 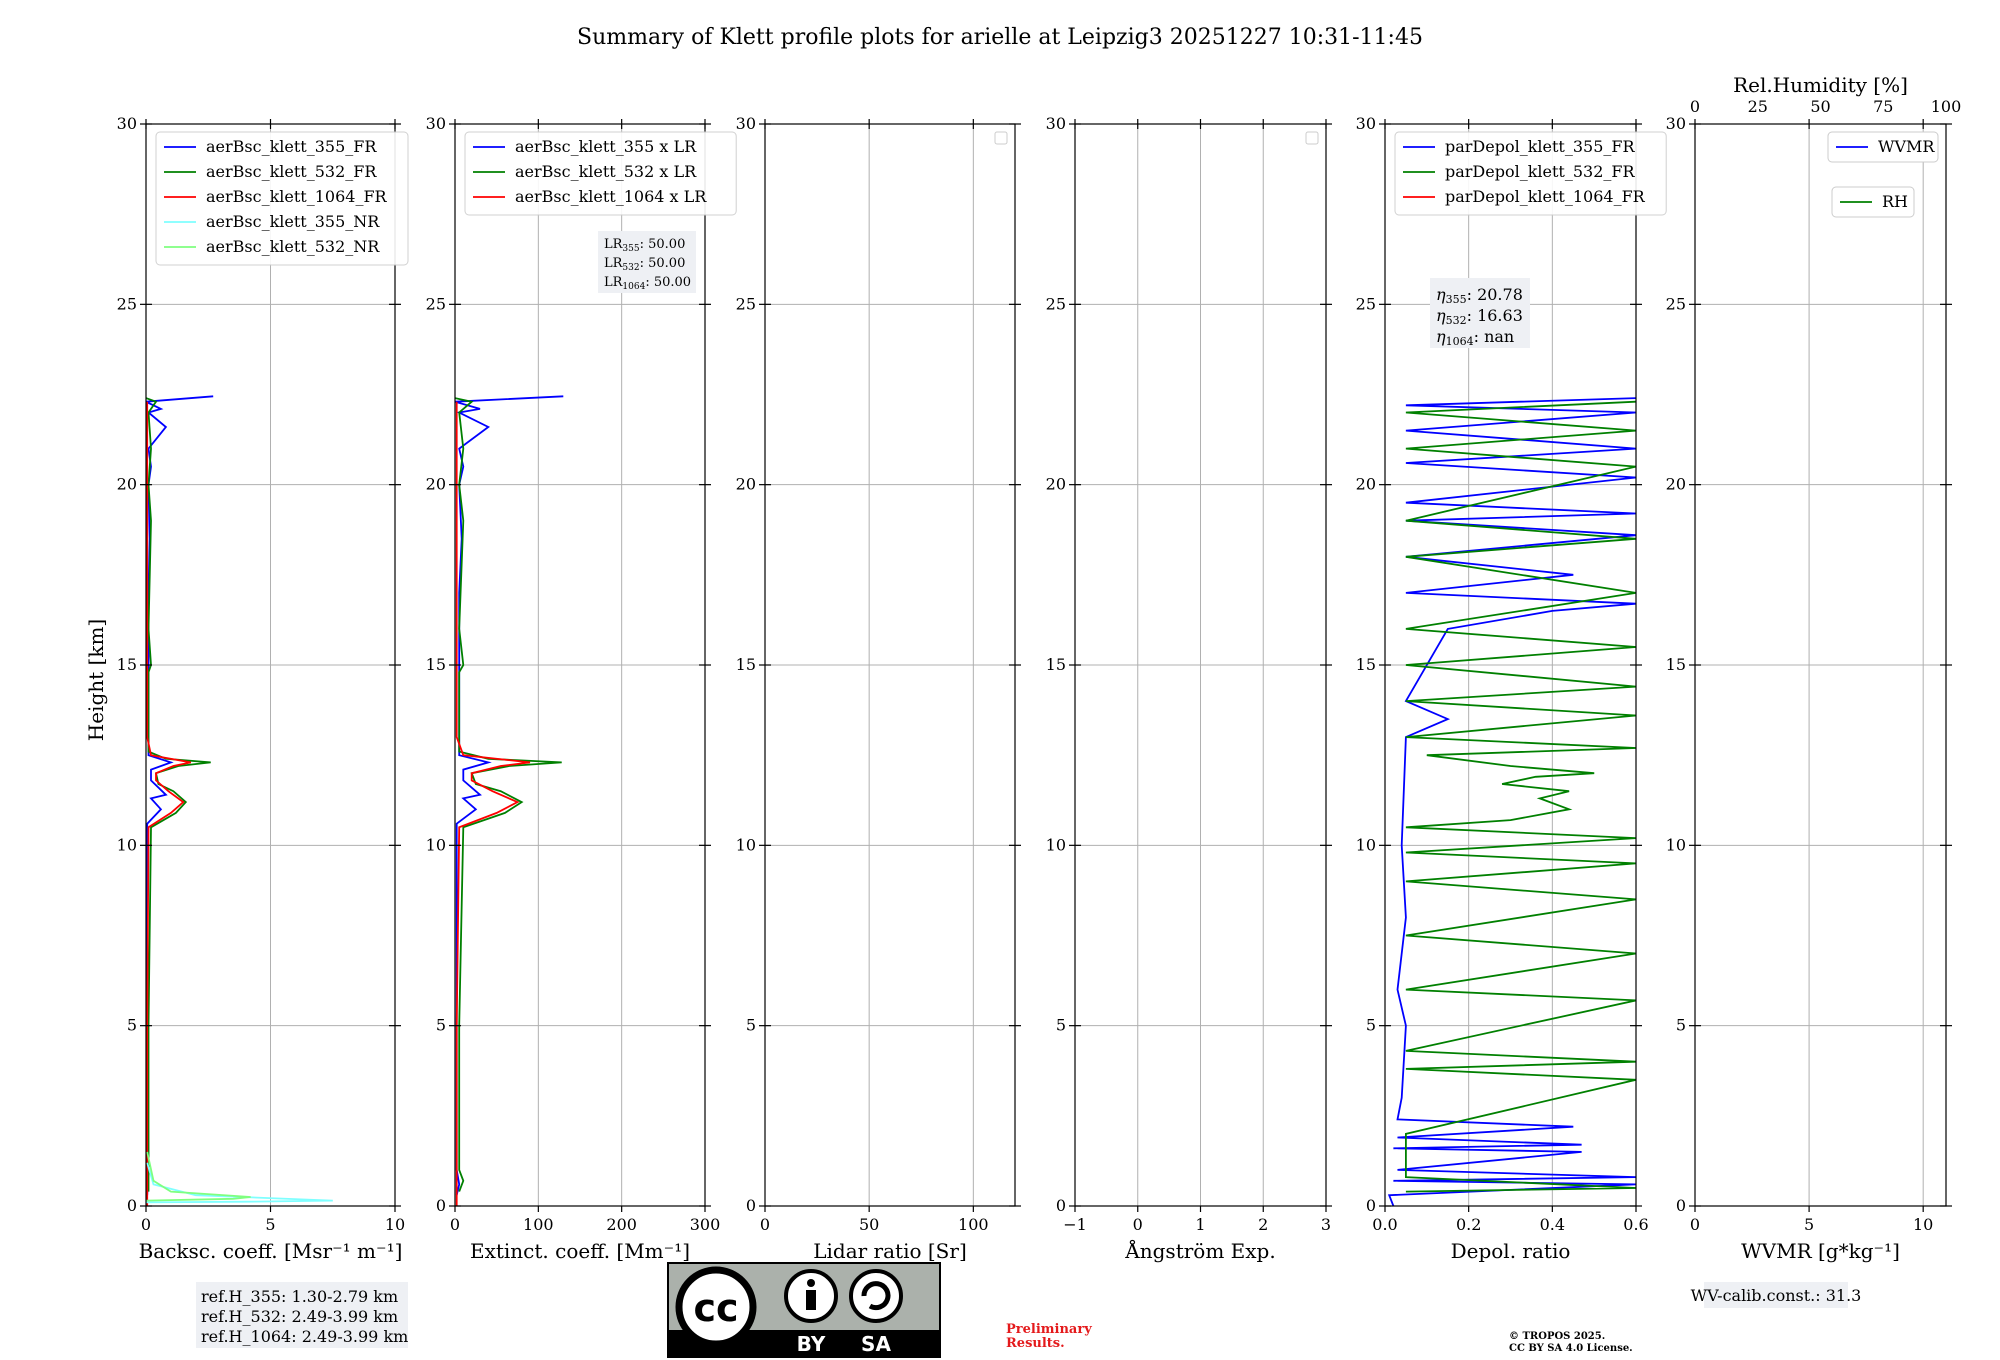 I want to click on ref-height-box-bg, so click(x=302, y=1315).